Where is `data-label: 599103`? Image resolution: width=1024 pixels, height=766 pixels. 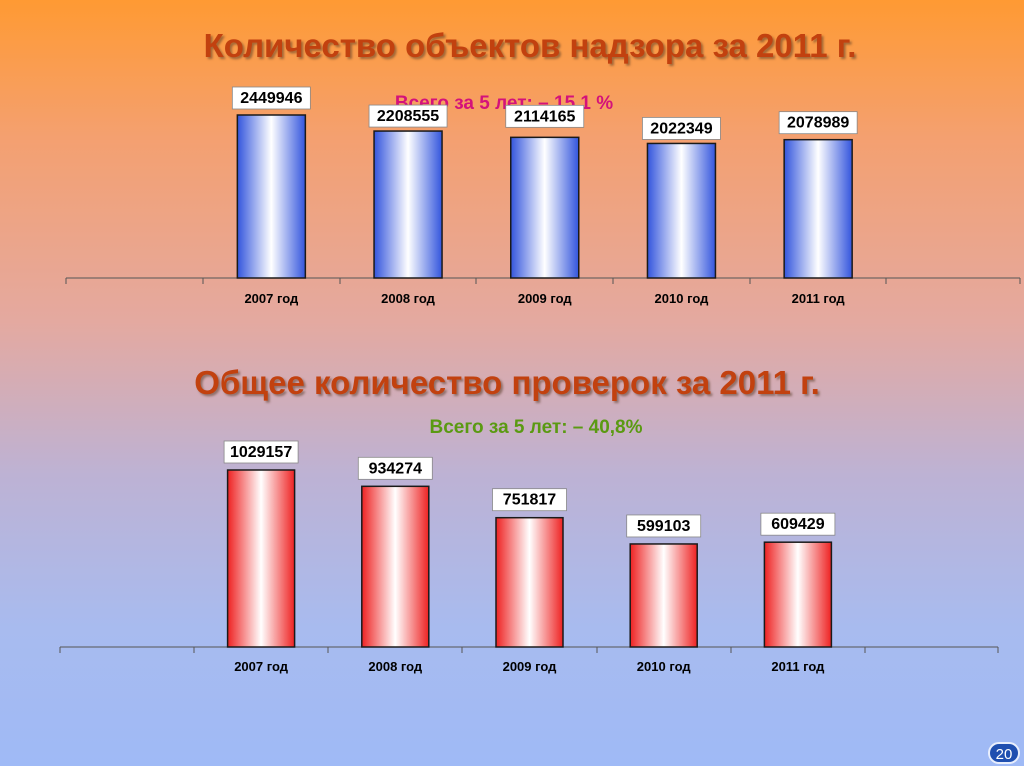
data-label: 599103 is located at coordinates (663, 526).